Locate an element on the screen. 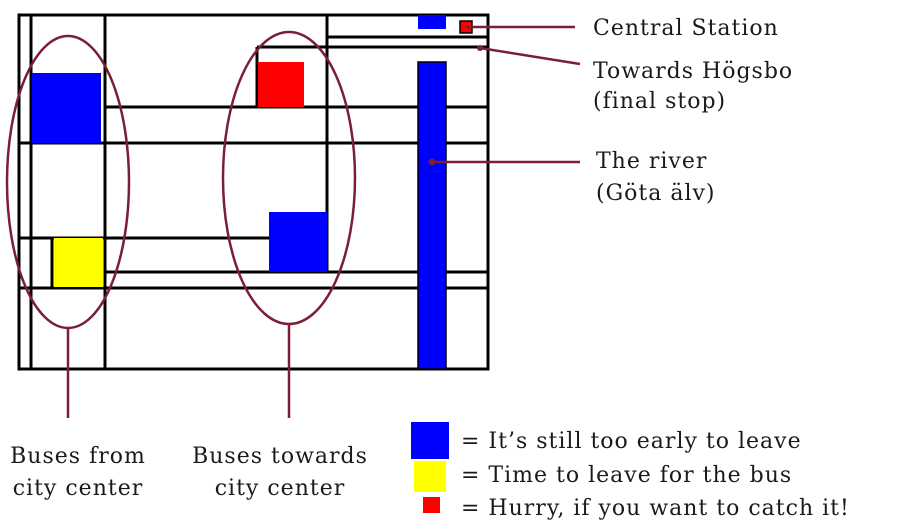  label-towards-hogsbo: Towards Högsbo is located at coordinates (693, 71).